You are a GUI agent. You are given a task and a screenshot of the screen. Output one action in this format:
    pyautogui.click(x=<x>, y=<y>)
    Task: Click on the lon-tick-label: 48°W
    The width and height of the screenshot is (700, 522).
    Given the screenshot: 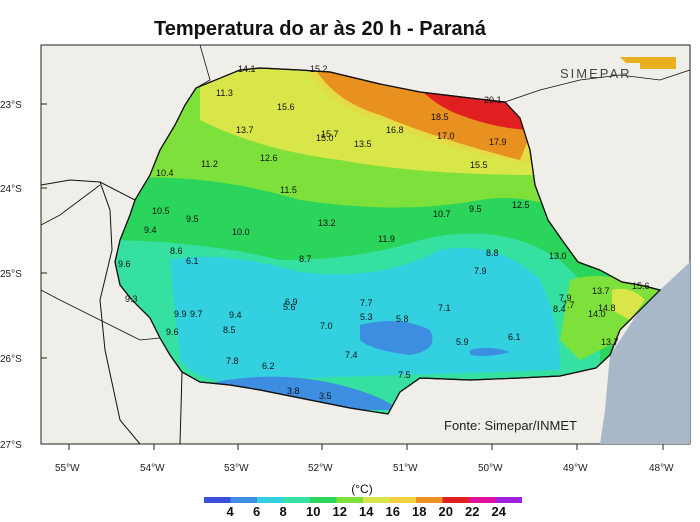 What is the action you would take?
    pyautogui.click(x=661, y=468)
    